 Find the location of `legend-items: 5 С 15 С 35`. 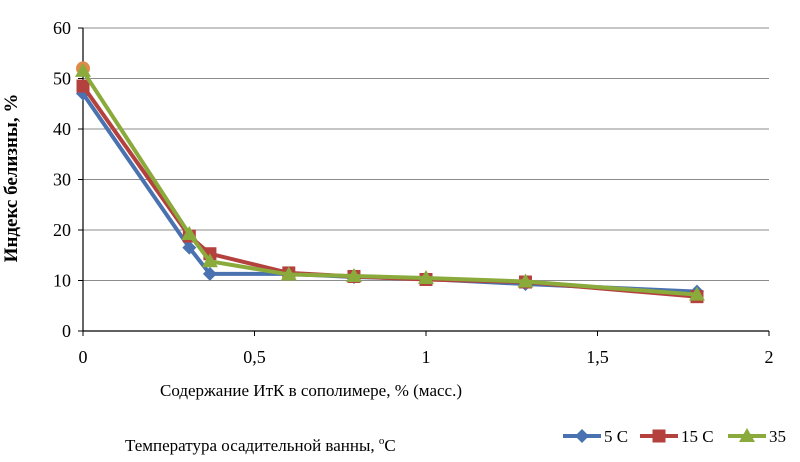

legend-items: 5 С 15 С 35 is located at coordinates (674, 436).